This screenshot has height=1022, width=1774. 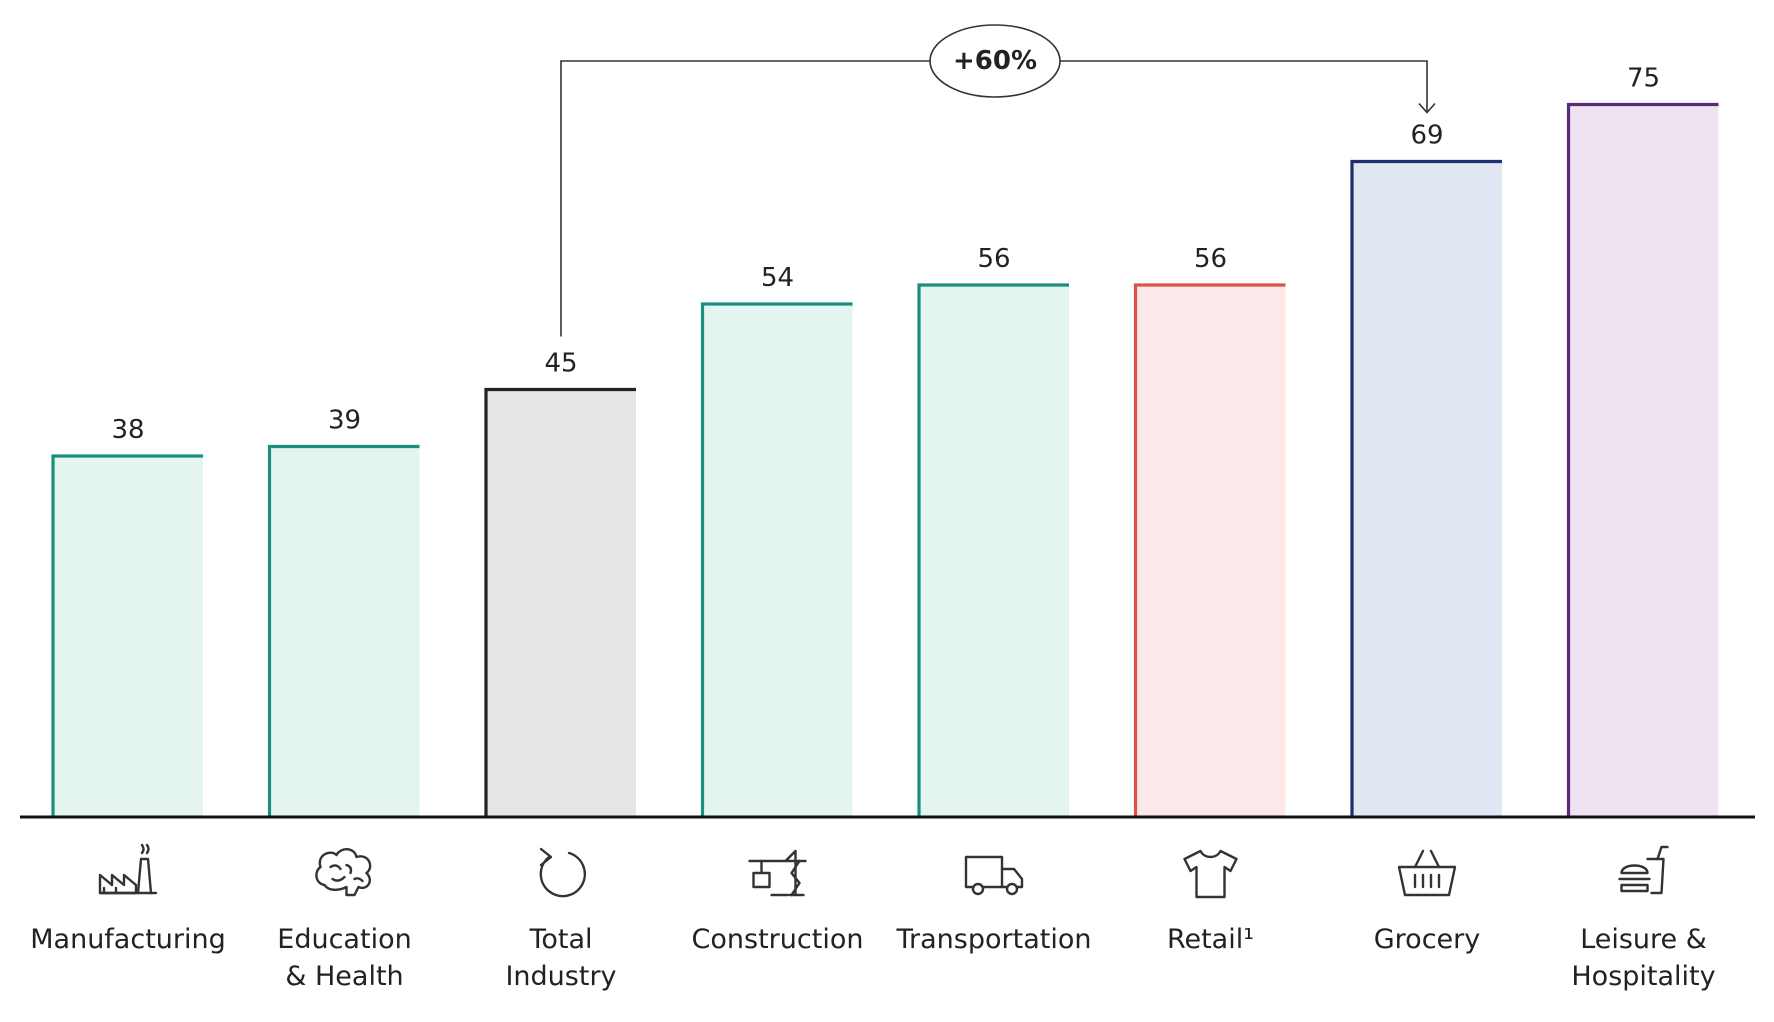 I want to click on category-label-line: Total, so click(x=560, y=939).